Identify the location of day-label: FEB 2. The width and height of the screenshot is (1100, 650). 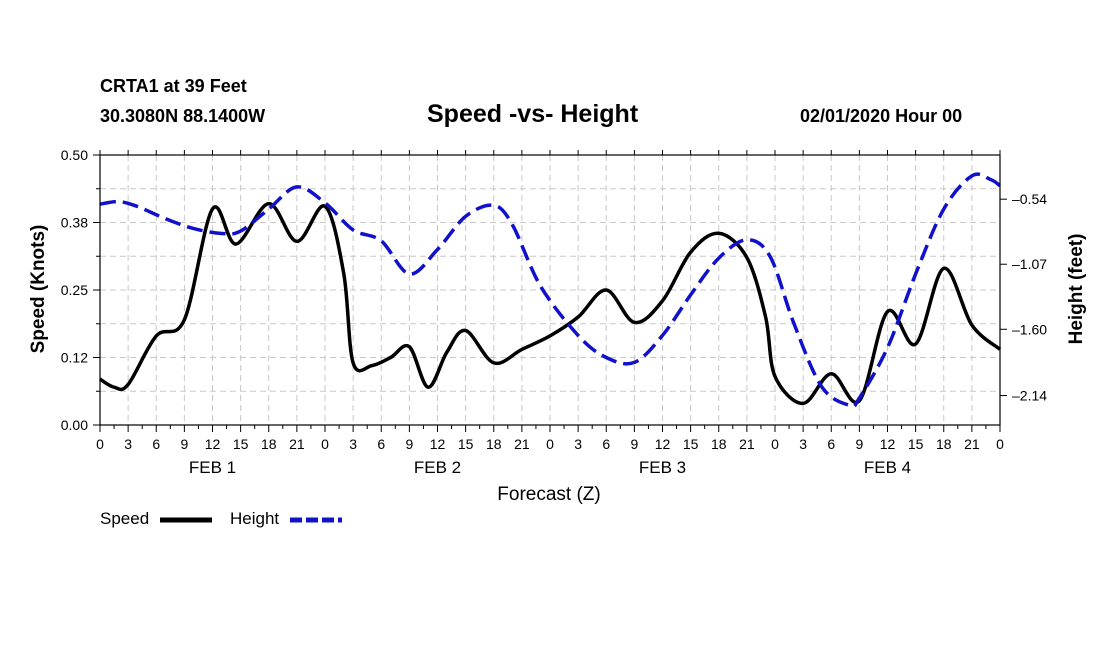
(437, 467).